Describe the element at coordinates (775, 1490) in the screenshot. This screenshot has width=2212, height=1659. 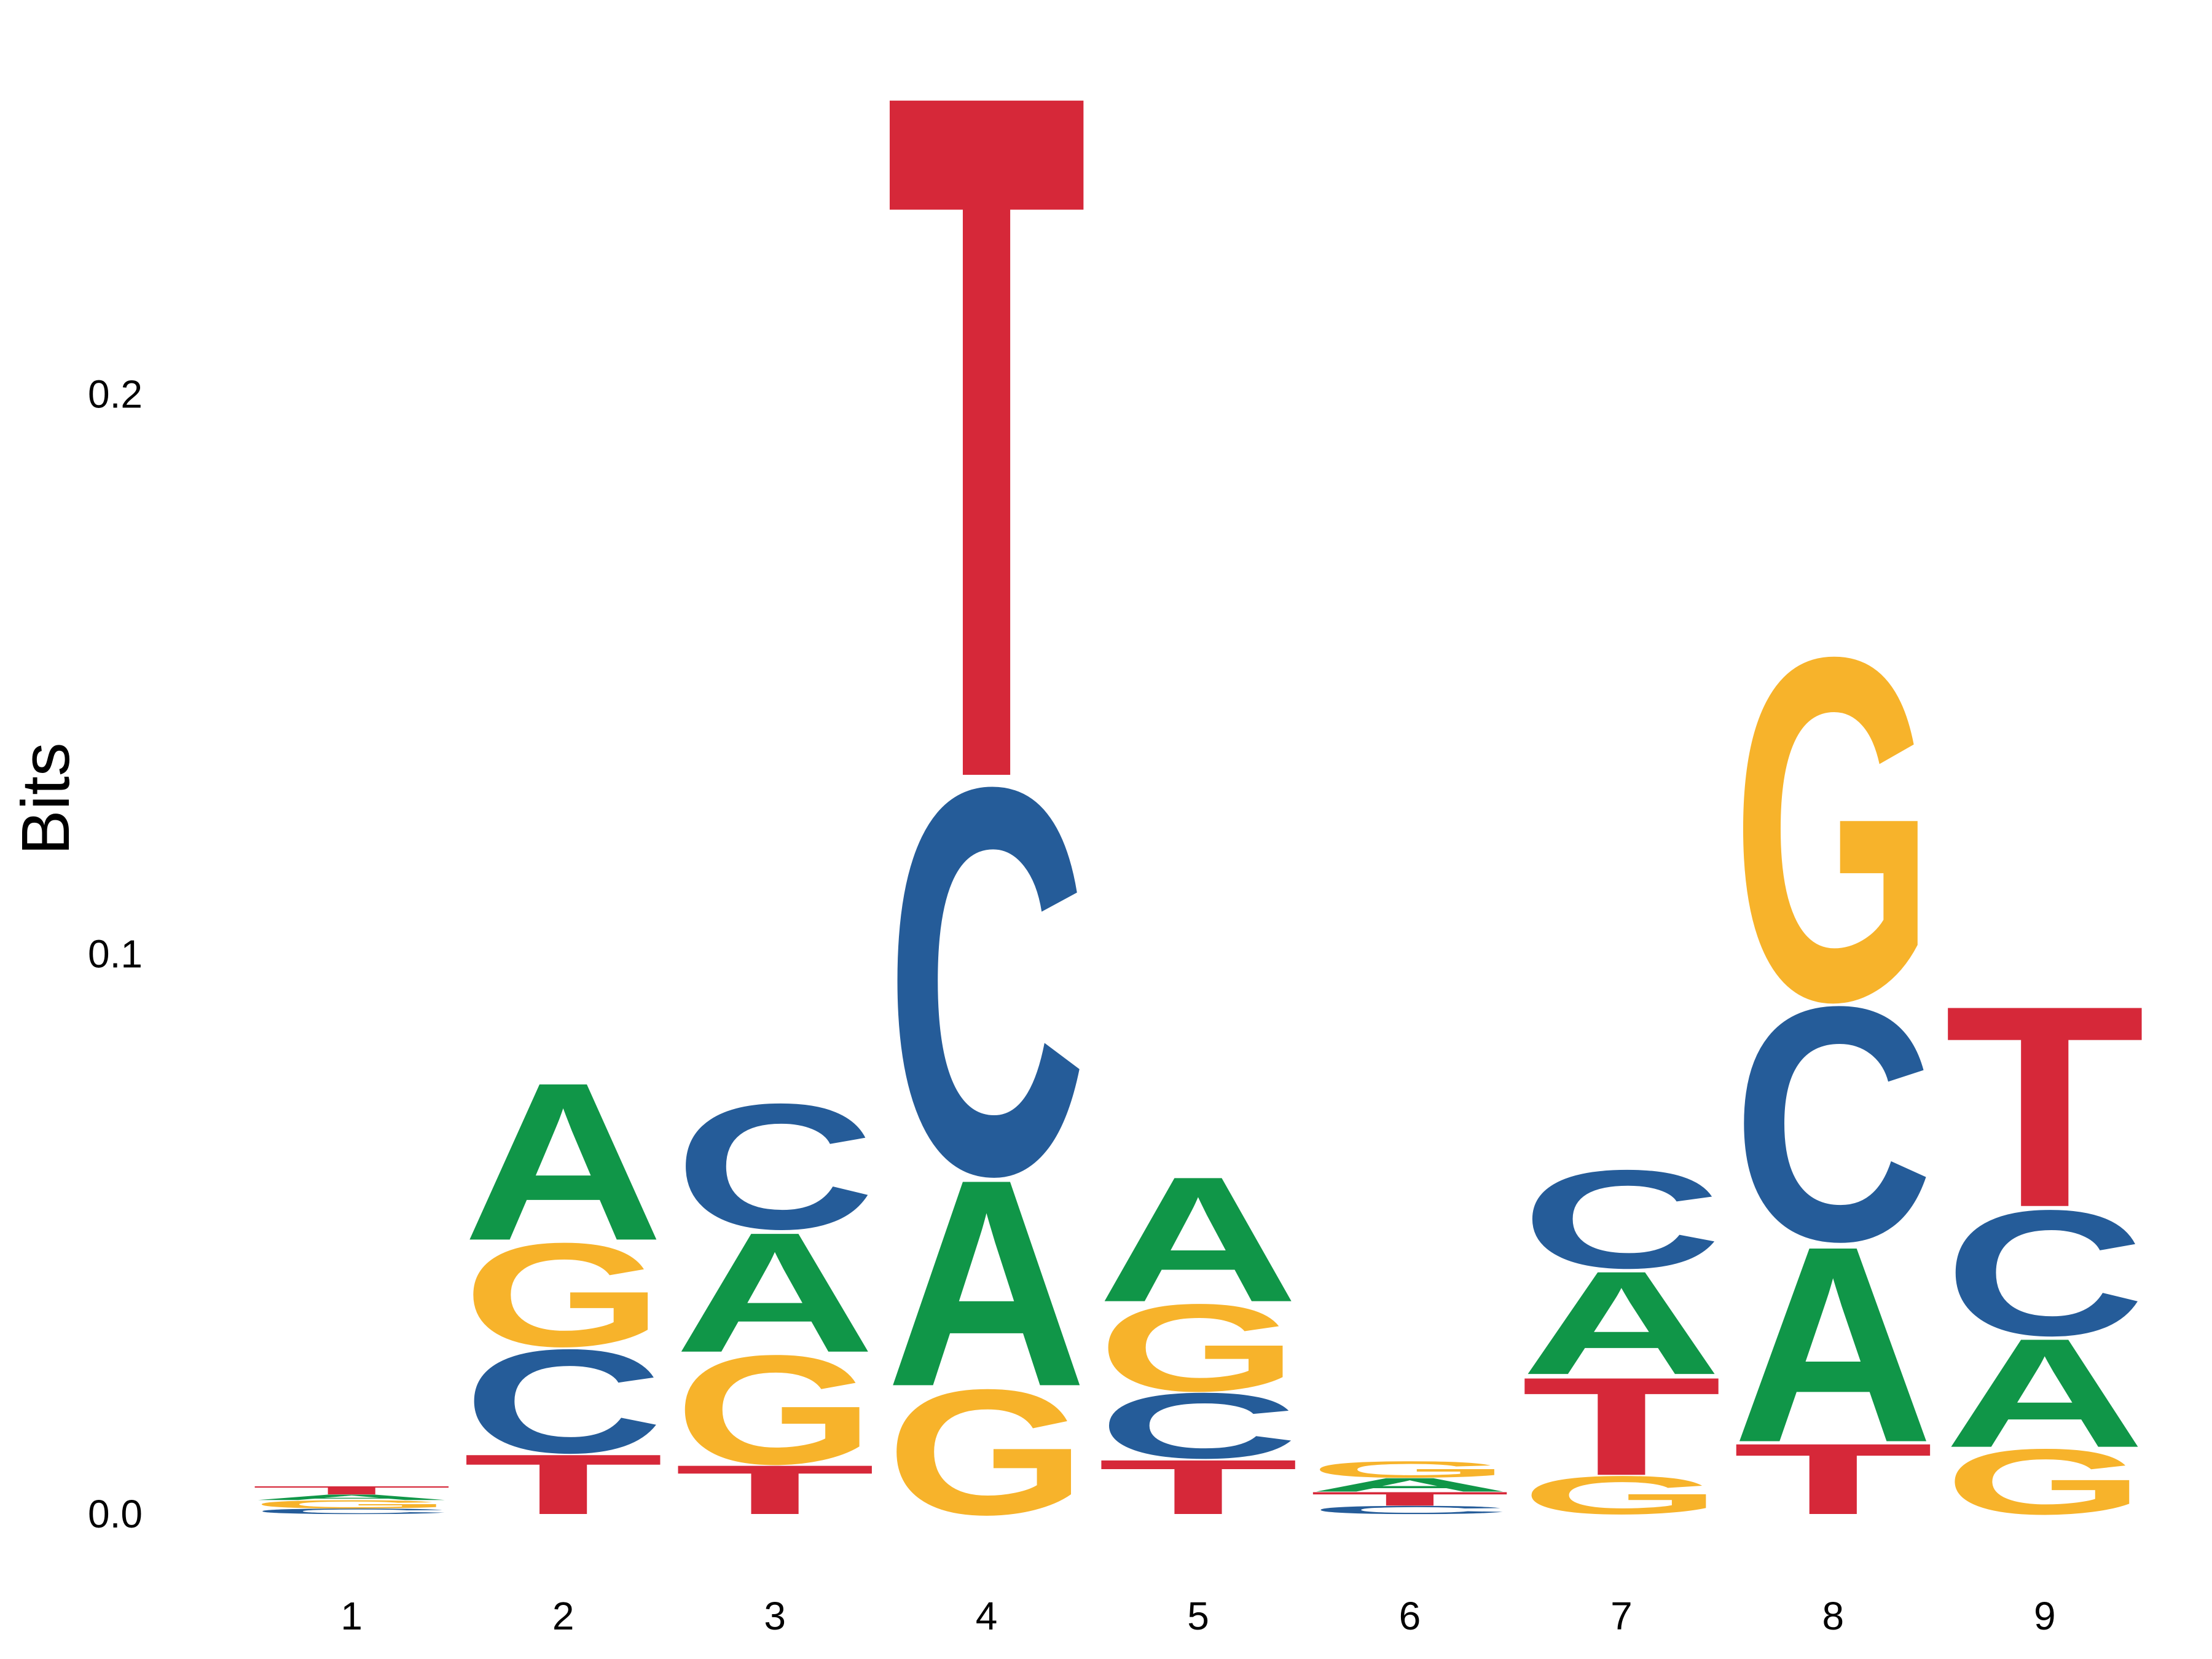
I see `logo-letter-T-pos-3: T` at that location.